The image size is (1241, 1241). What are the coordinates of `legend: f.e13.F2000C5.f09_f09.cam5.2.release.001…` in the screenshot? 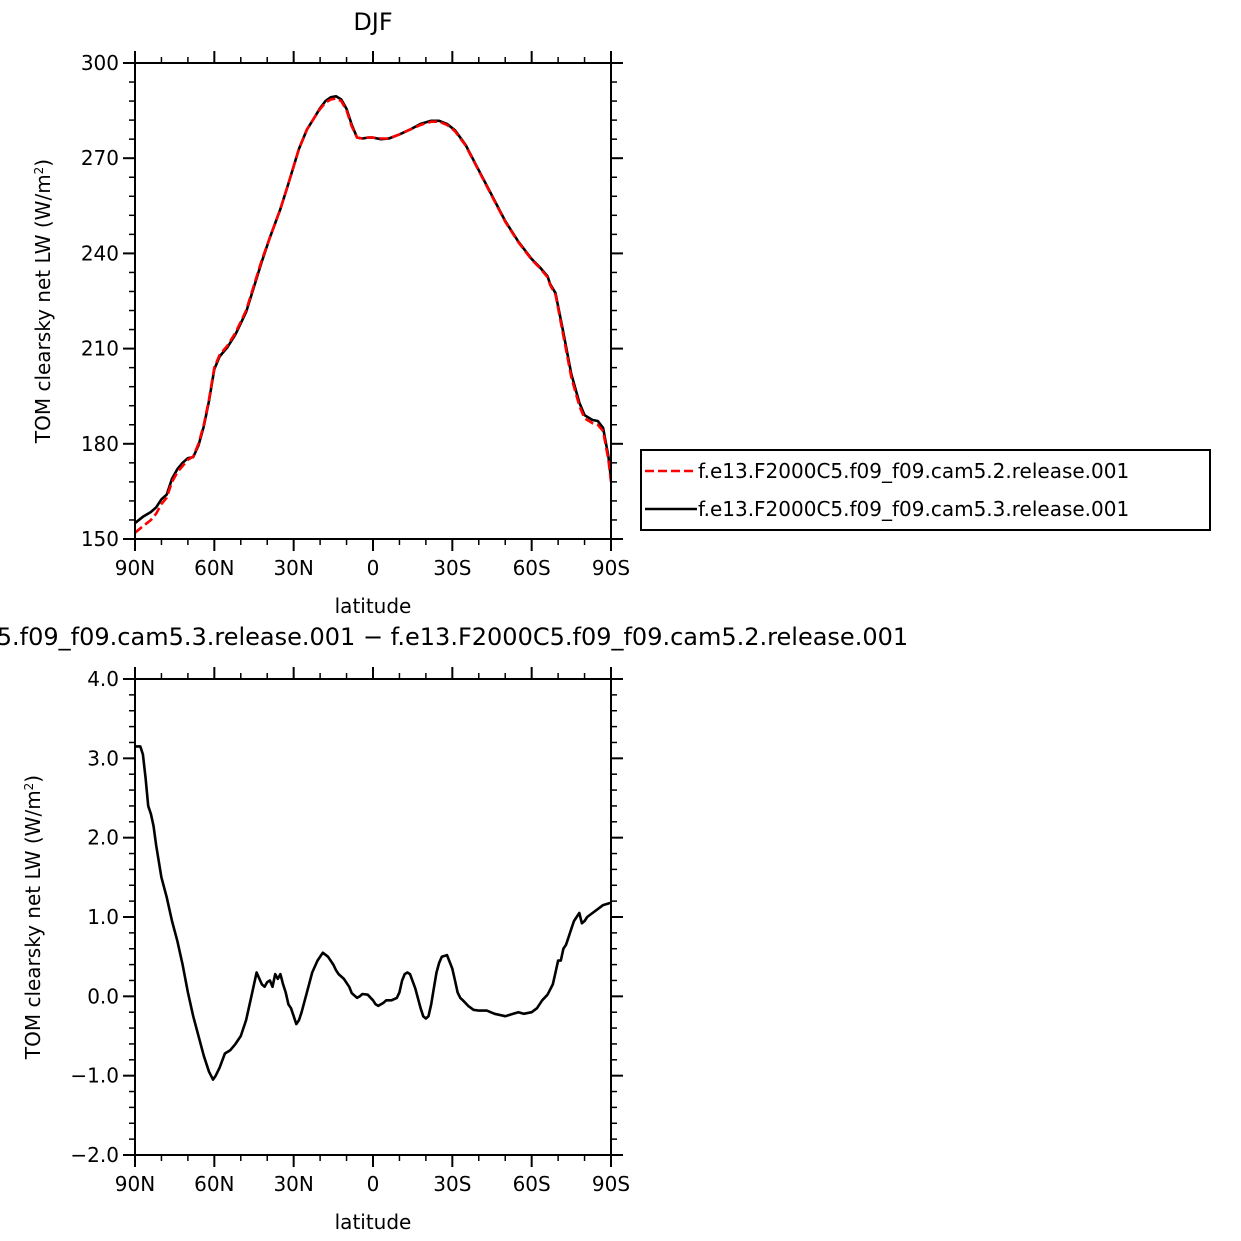 It's located at (925, 490).